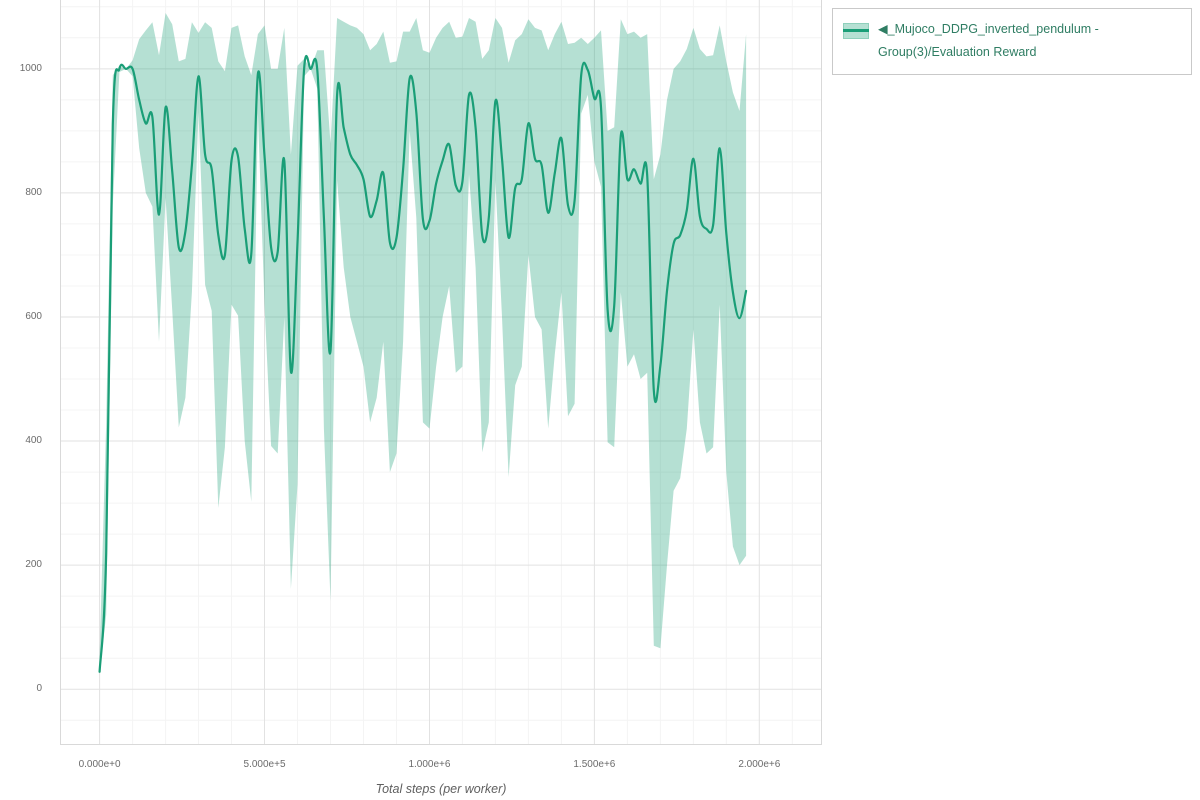 This screenshot has height=800, width=1200. What do you see at coordinates (759, 764) in the screenshot?
I see `x-tick-label: 2.000e+6` at bounding box center [759, 764].